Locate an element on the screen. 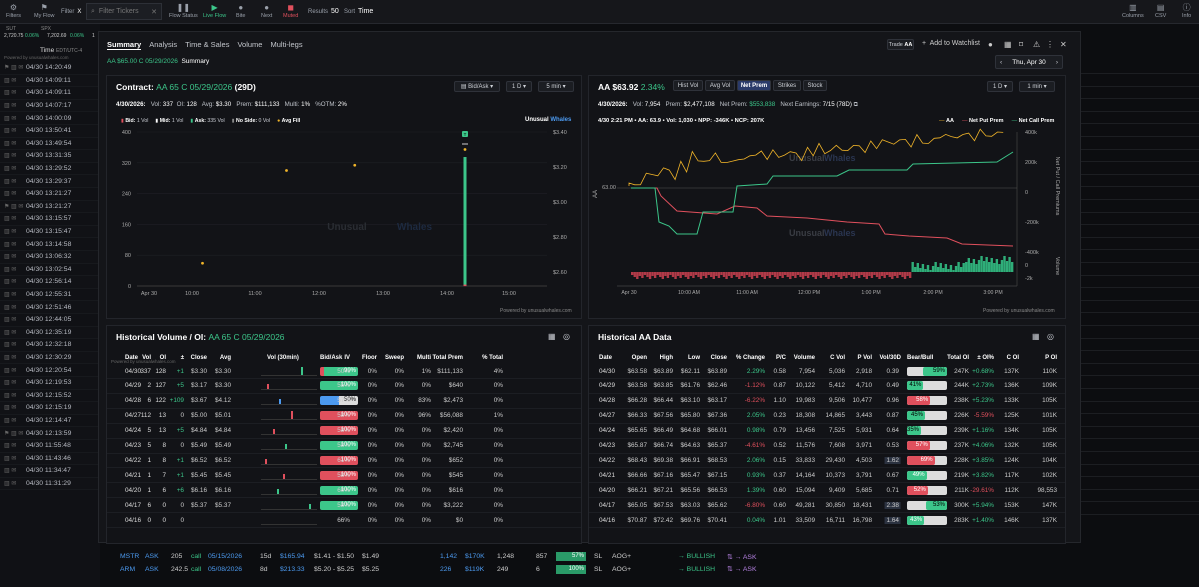  hist-vol-row: 04/17 6 0 0 $5.37 $5.37 100% 58% 0% 0% 0% $3,222 0% is located at coordinates (344, 506).